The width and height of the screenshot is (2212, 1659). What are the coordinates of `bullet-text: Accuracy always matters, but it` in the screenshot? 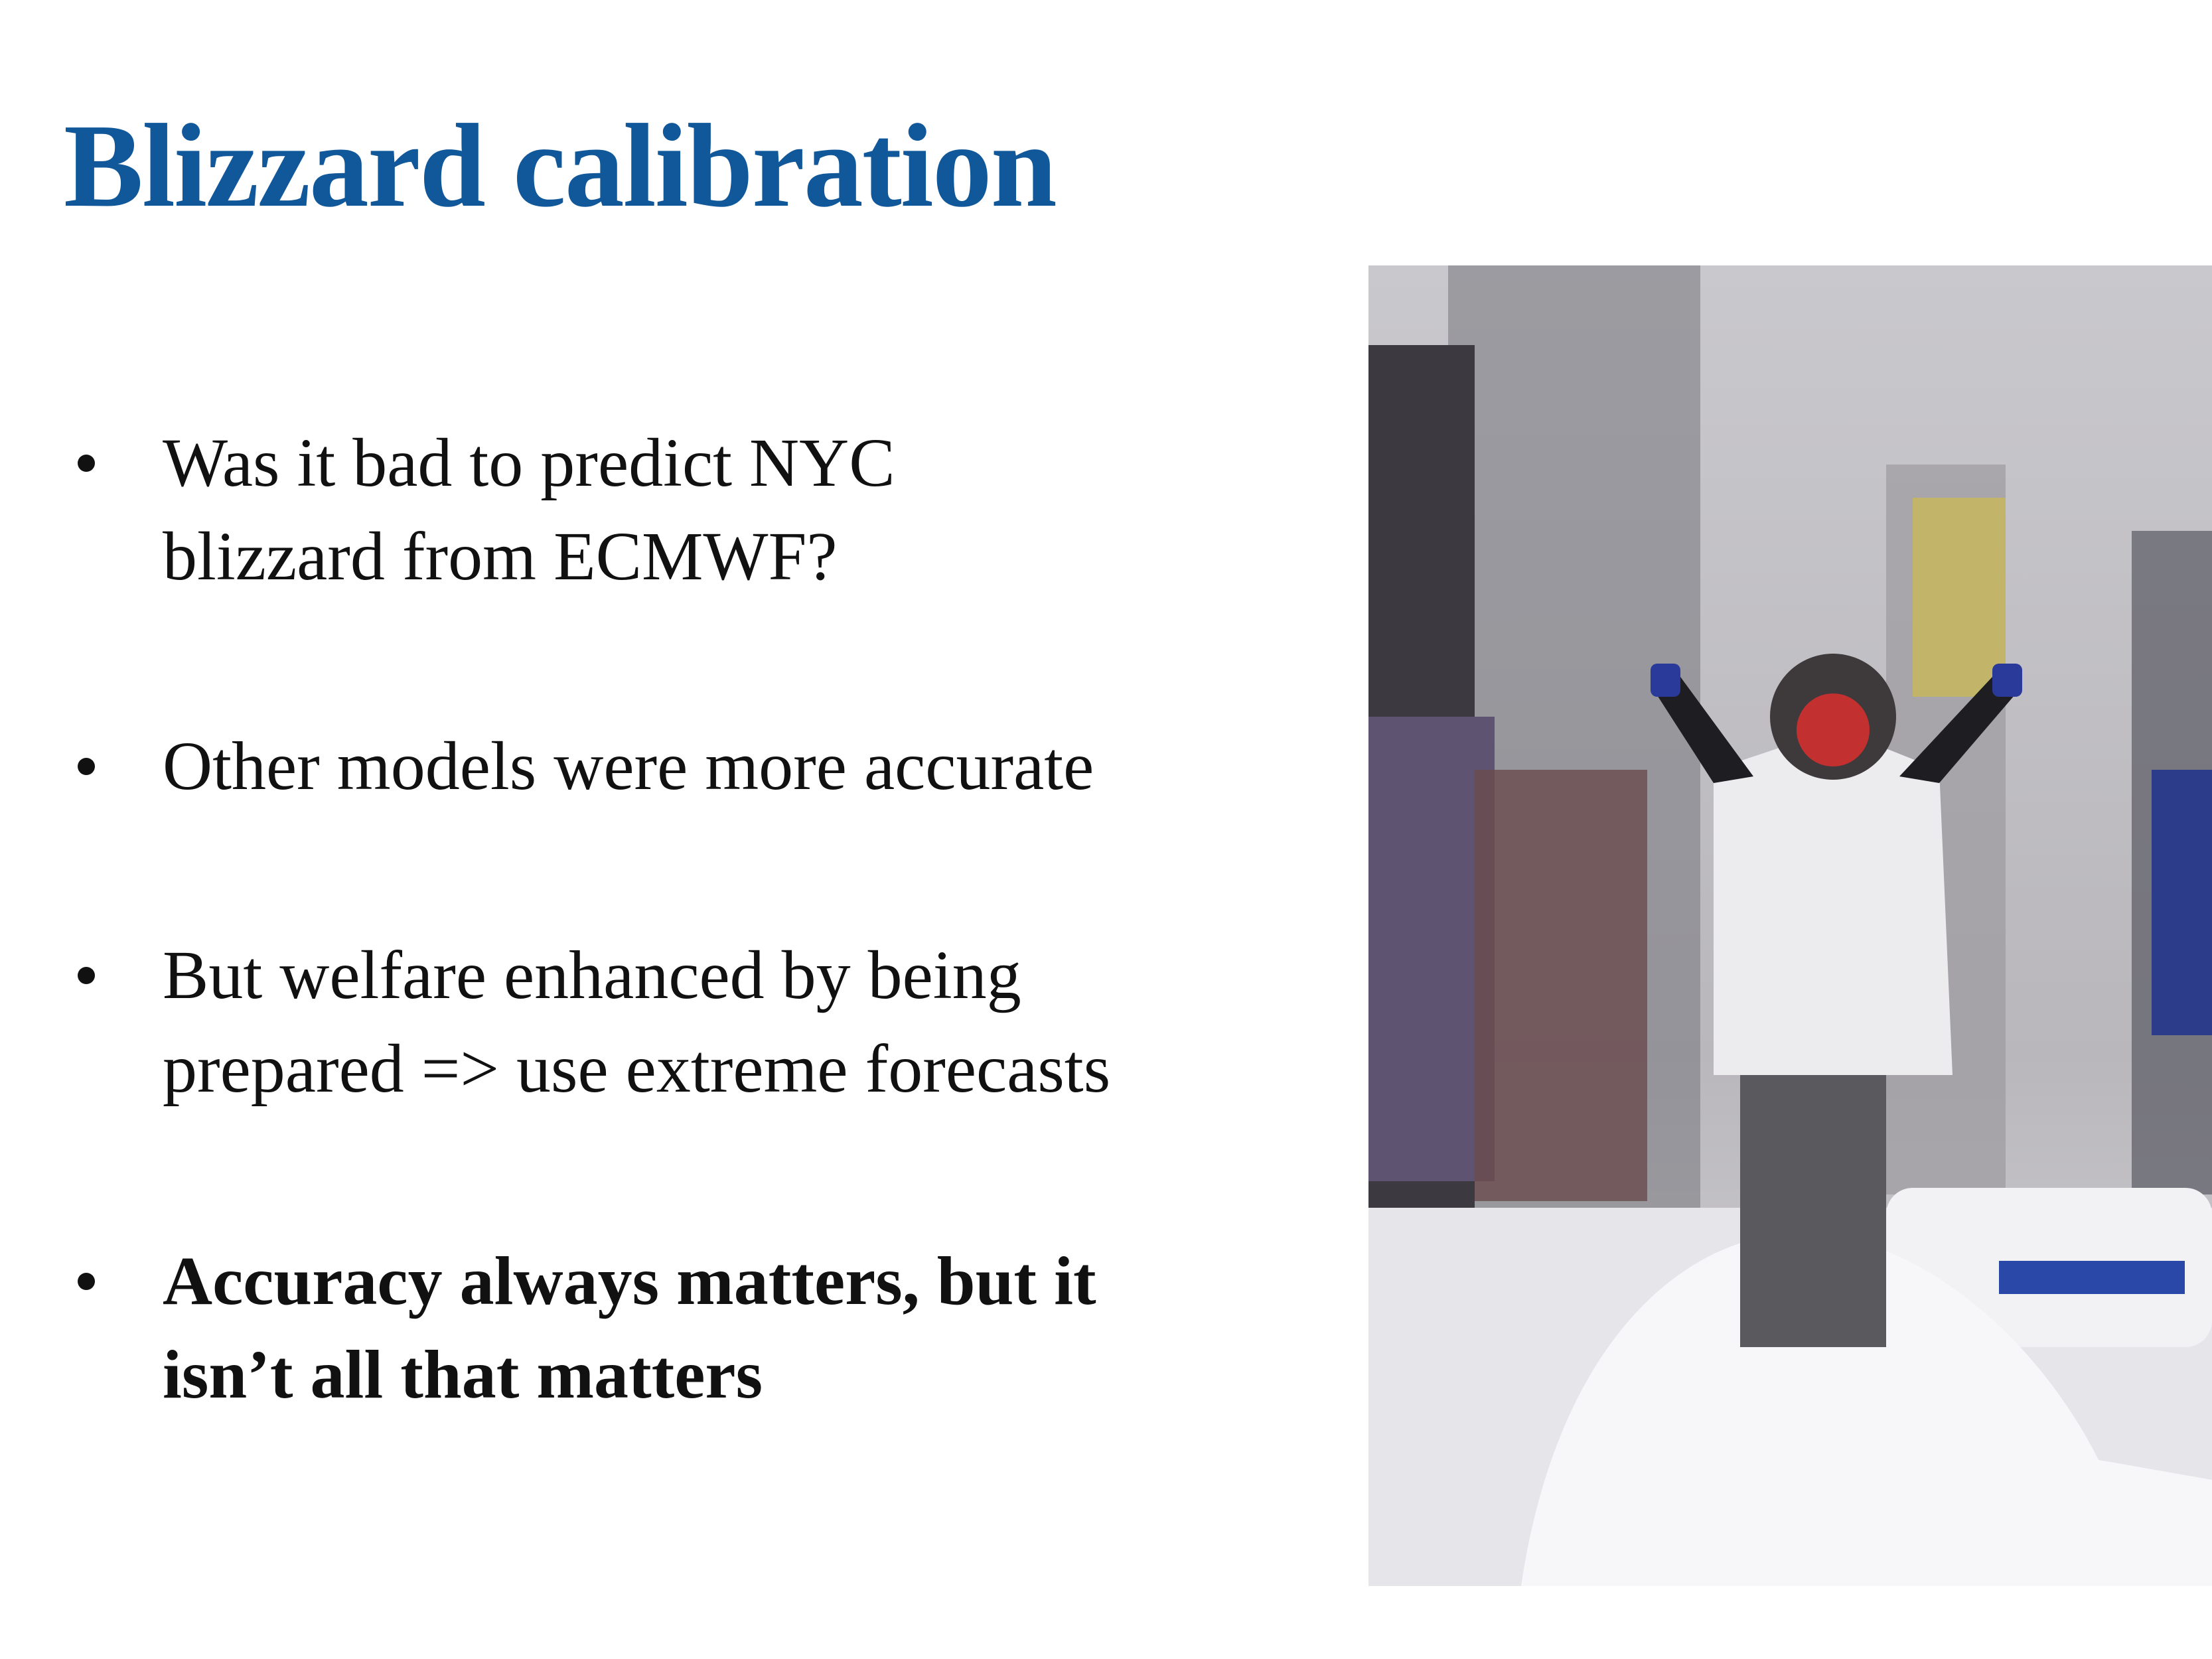 It's located at (630, 1281).